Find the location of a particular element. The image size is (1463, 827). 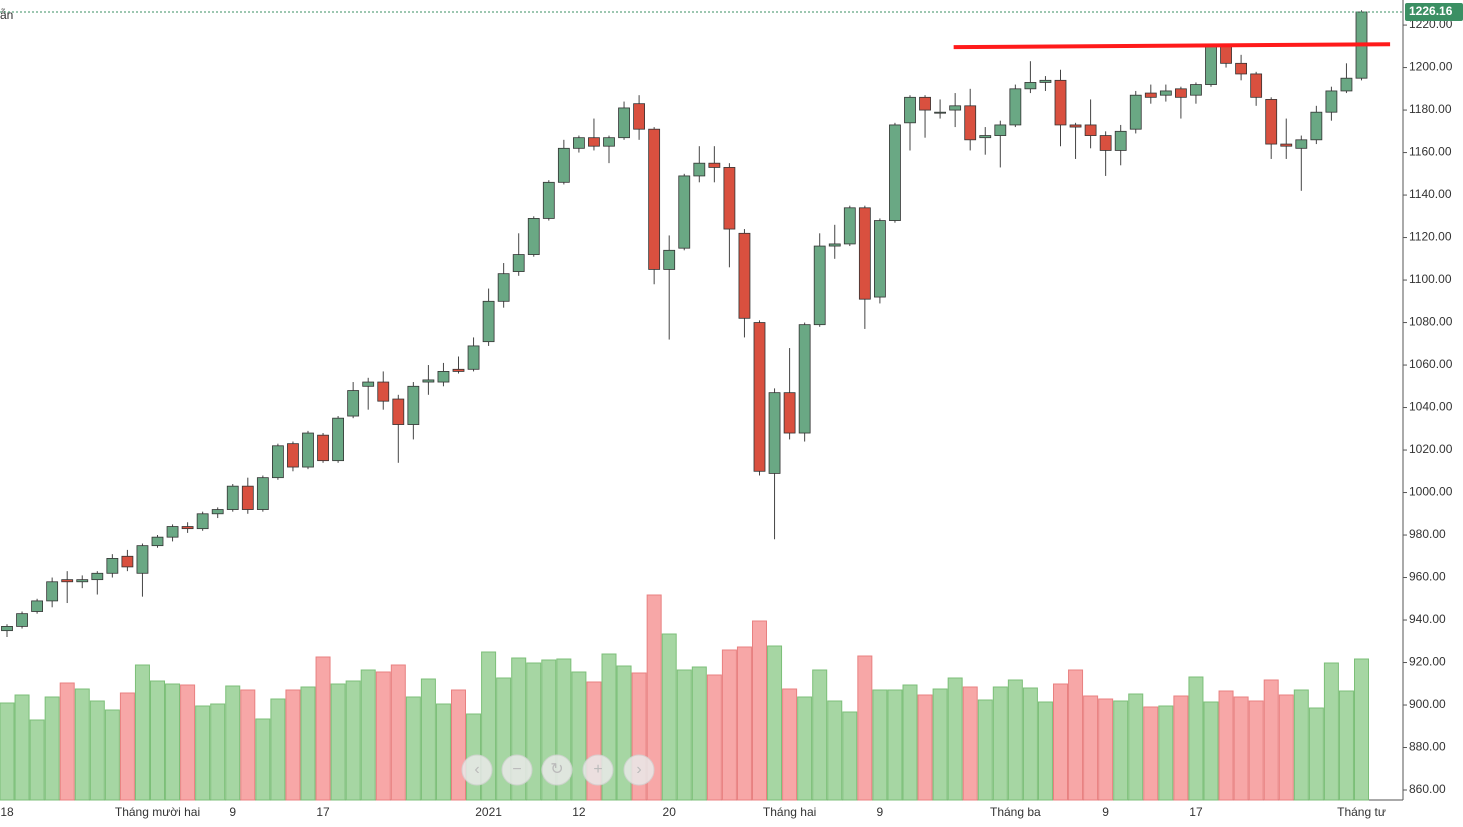

x-tick-label: 20 is located at coordinates (670, 812).